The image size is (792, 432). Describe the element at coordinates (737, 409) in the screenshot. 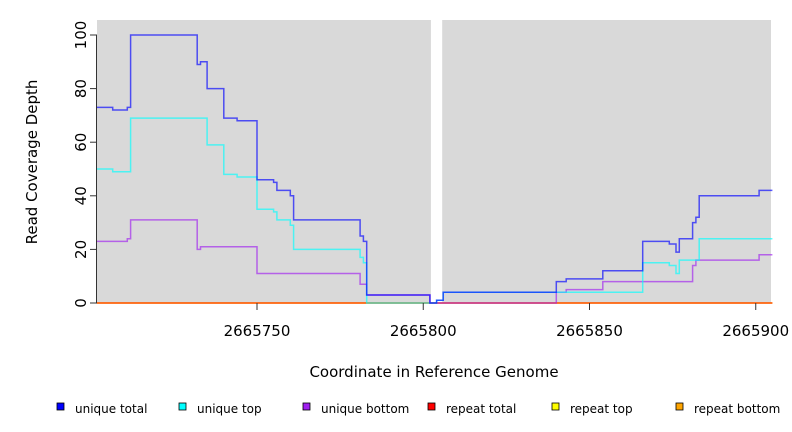

I see `legend-label: repeat bottom` at that location.